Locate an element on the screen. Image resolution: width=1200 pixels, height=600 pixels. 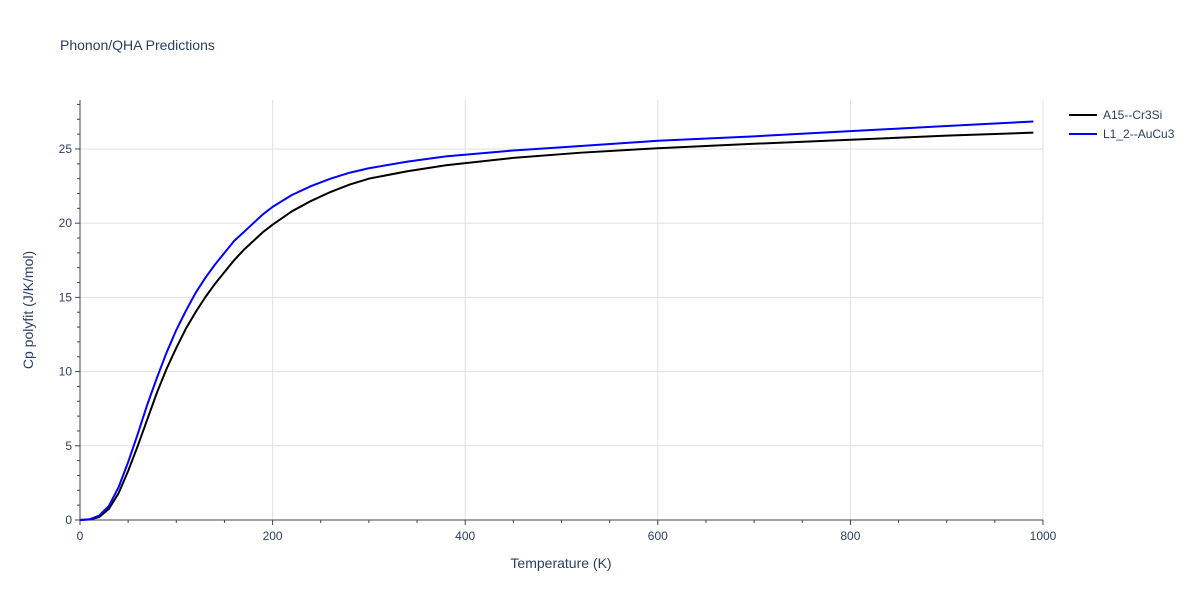
x-tick-label: 400 is located at coordinates (465, 536).